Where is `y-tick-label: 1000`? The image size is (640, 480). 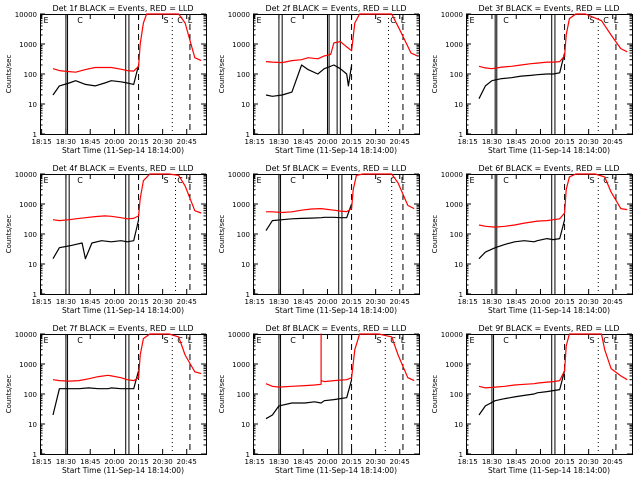
y-tick-label: 1000 is located at coordinates (454, 205).